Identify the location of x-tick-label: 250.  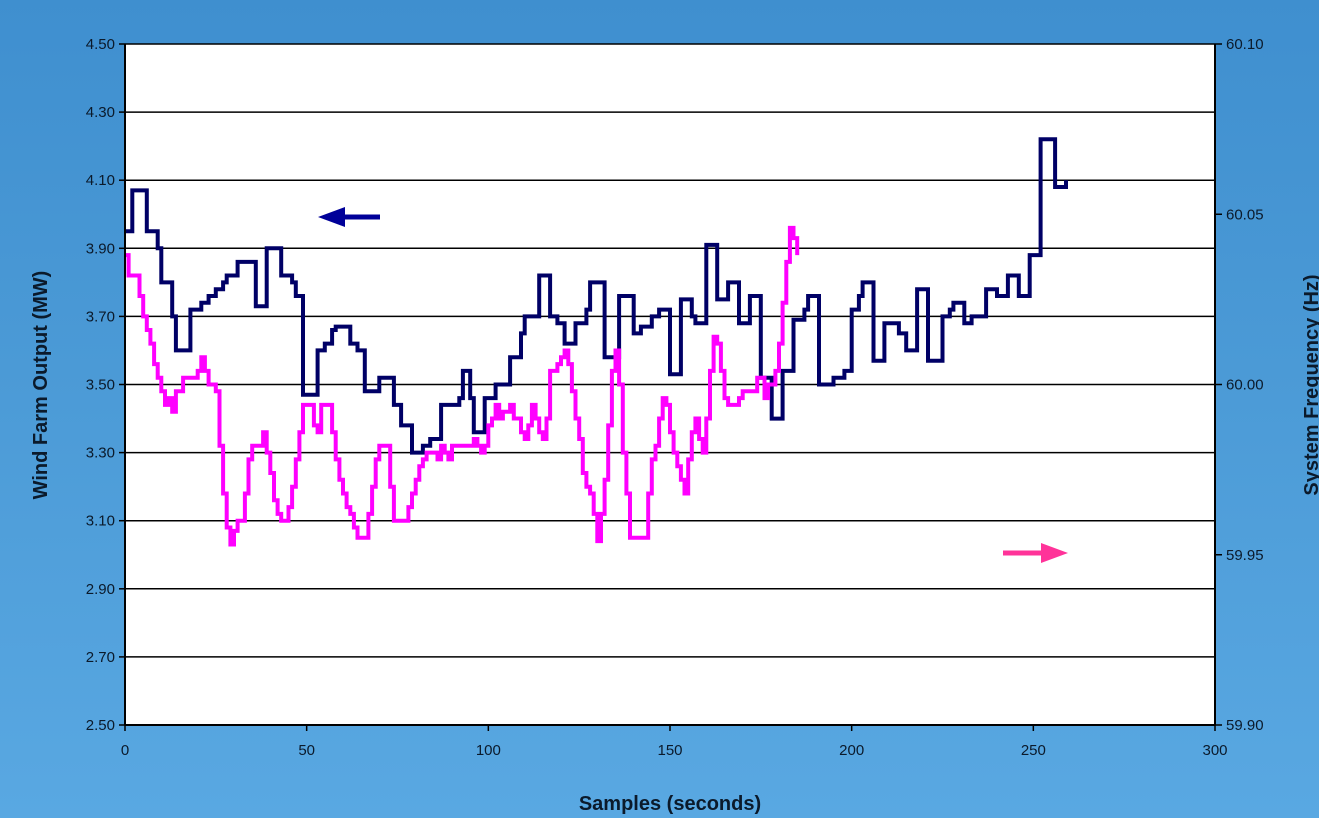
(1033, 750).